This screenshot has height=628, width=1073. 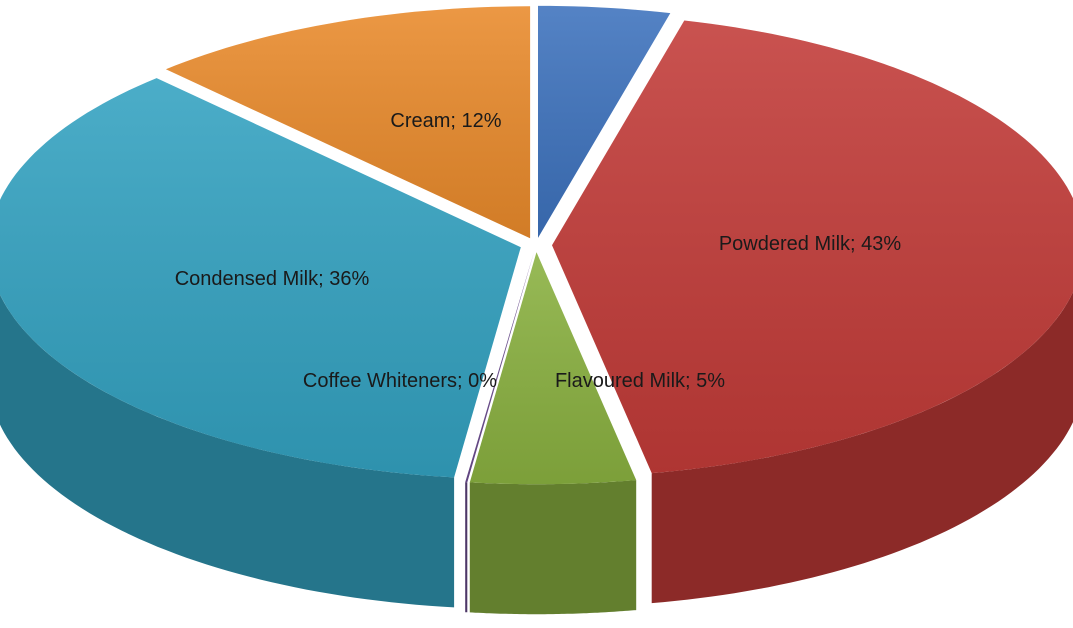 What do you see at coordinates (810, 244) in the screenshot?
I see `slice-label-1: Powdered Milk; 43%` at bounding box center [810, 244].